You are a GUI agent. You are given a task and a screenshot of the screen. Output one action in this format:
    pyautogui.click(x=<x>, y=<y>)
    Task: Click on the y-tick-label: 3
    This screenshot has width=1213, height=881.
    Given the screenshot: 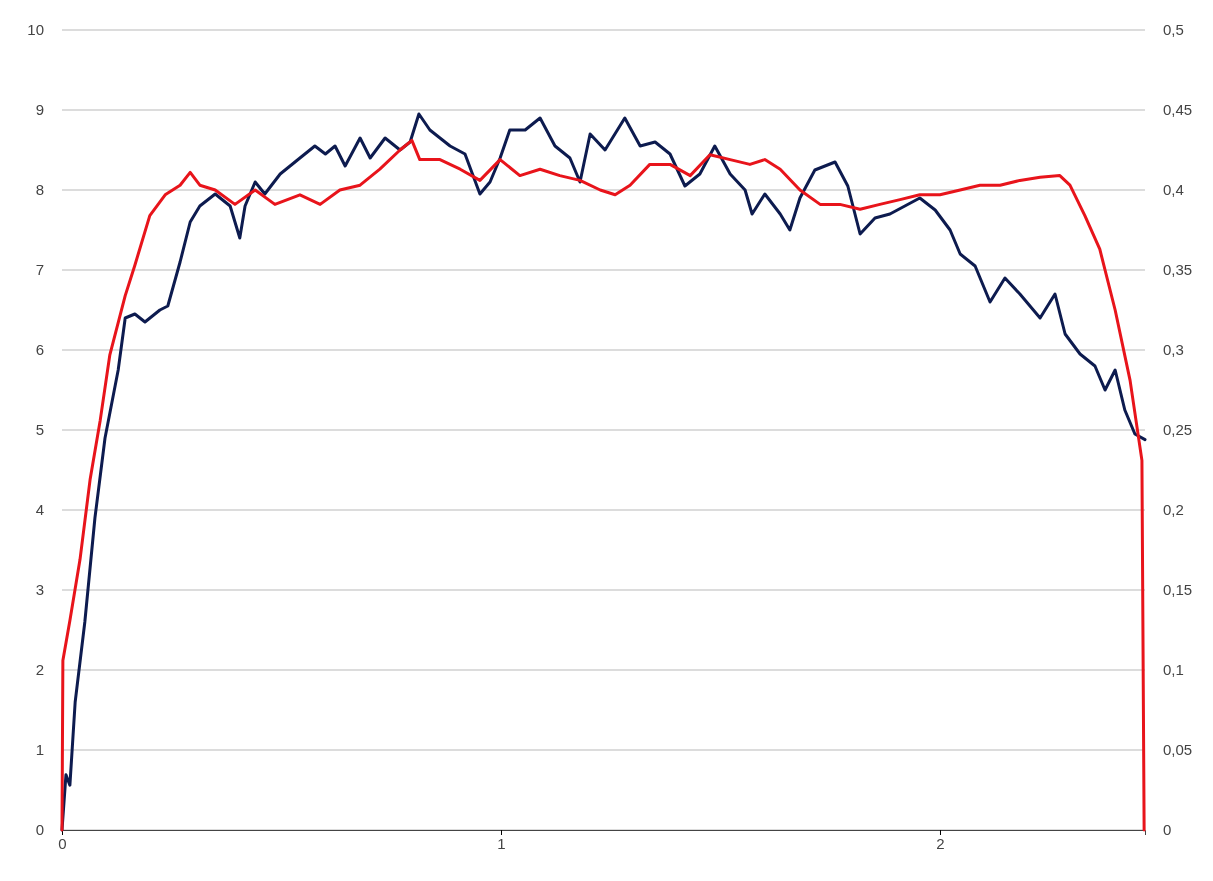 What is the action you would take?
    pyautogui.click(x=39, y=590)
    